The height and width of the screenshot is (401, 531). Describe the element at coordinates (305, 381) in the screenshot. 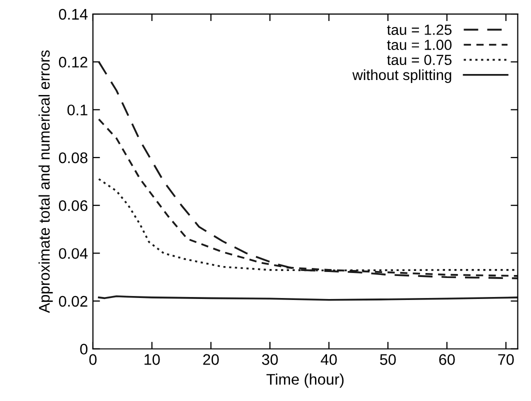

I see `x-axis-title: Time (hour)` at that location.